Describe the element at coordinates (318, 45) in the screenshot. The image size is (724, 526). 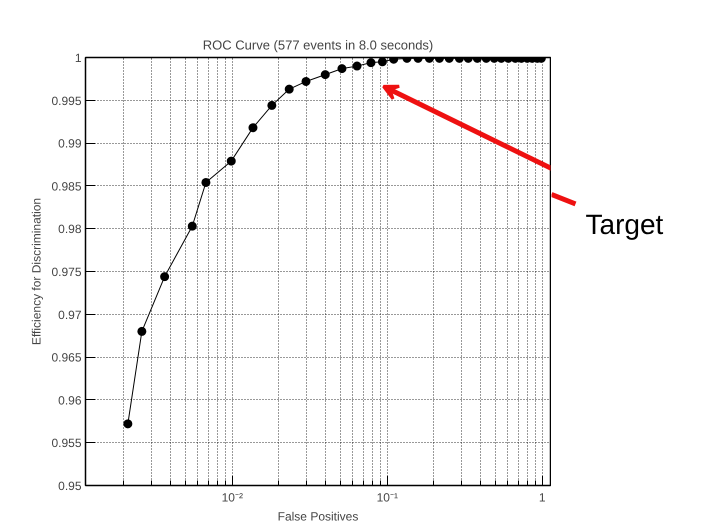
I see `chart-title: ROC Curve (577 events in 8.0 seconds)` at that location.